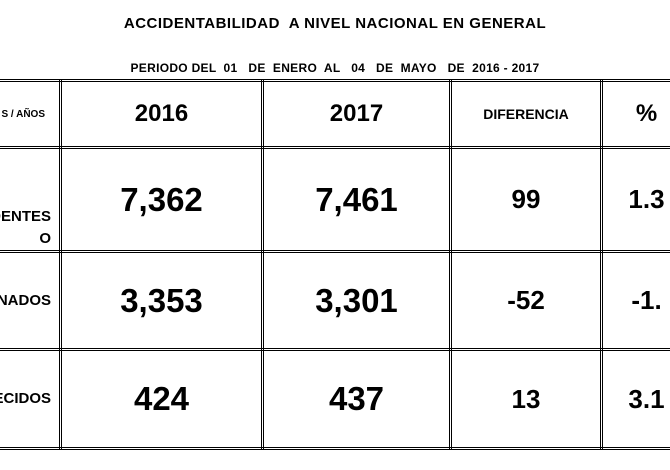 This screenshot has height=470, width=670. I want to click on cell-2016-row2: 3,353, so click(161, 300).